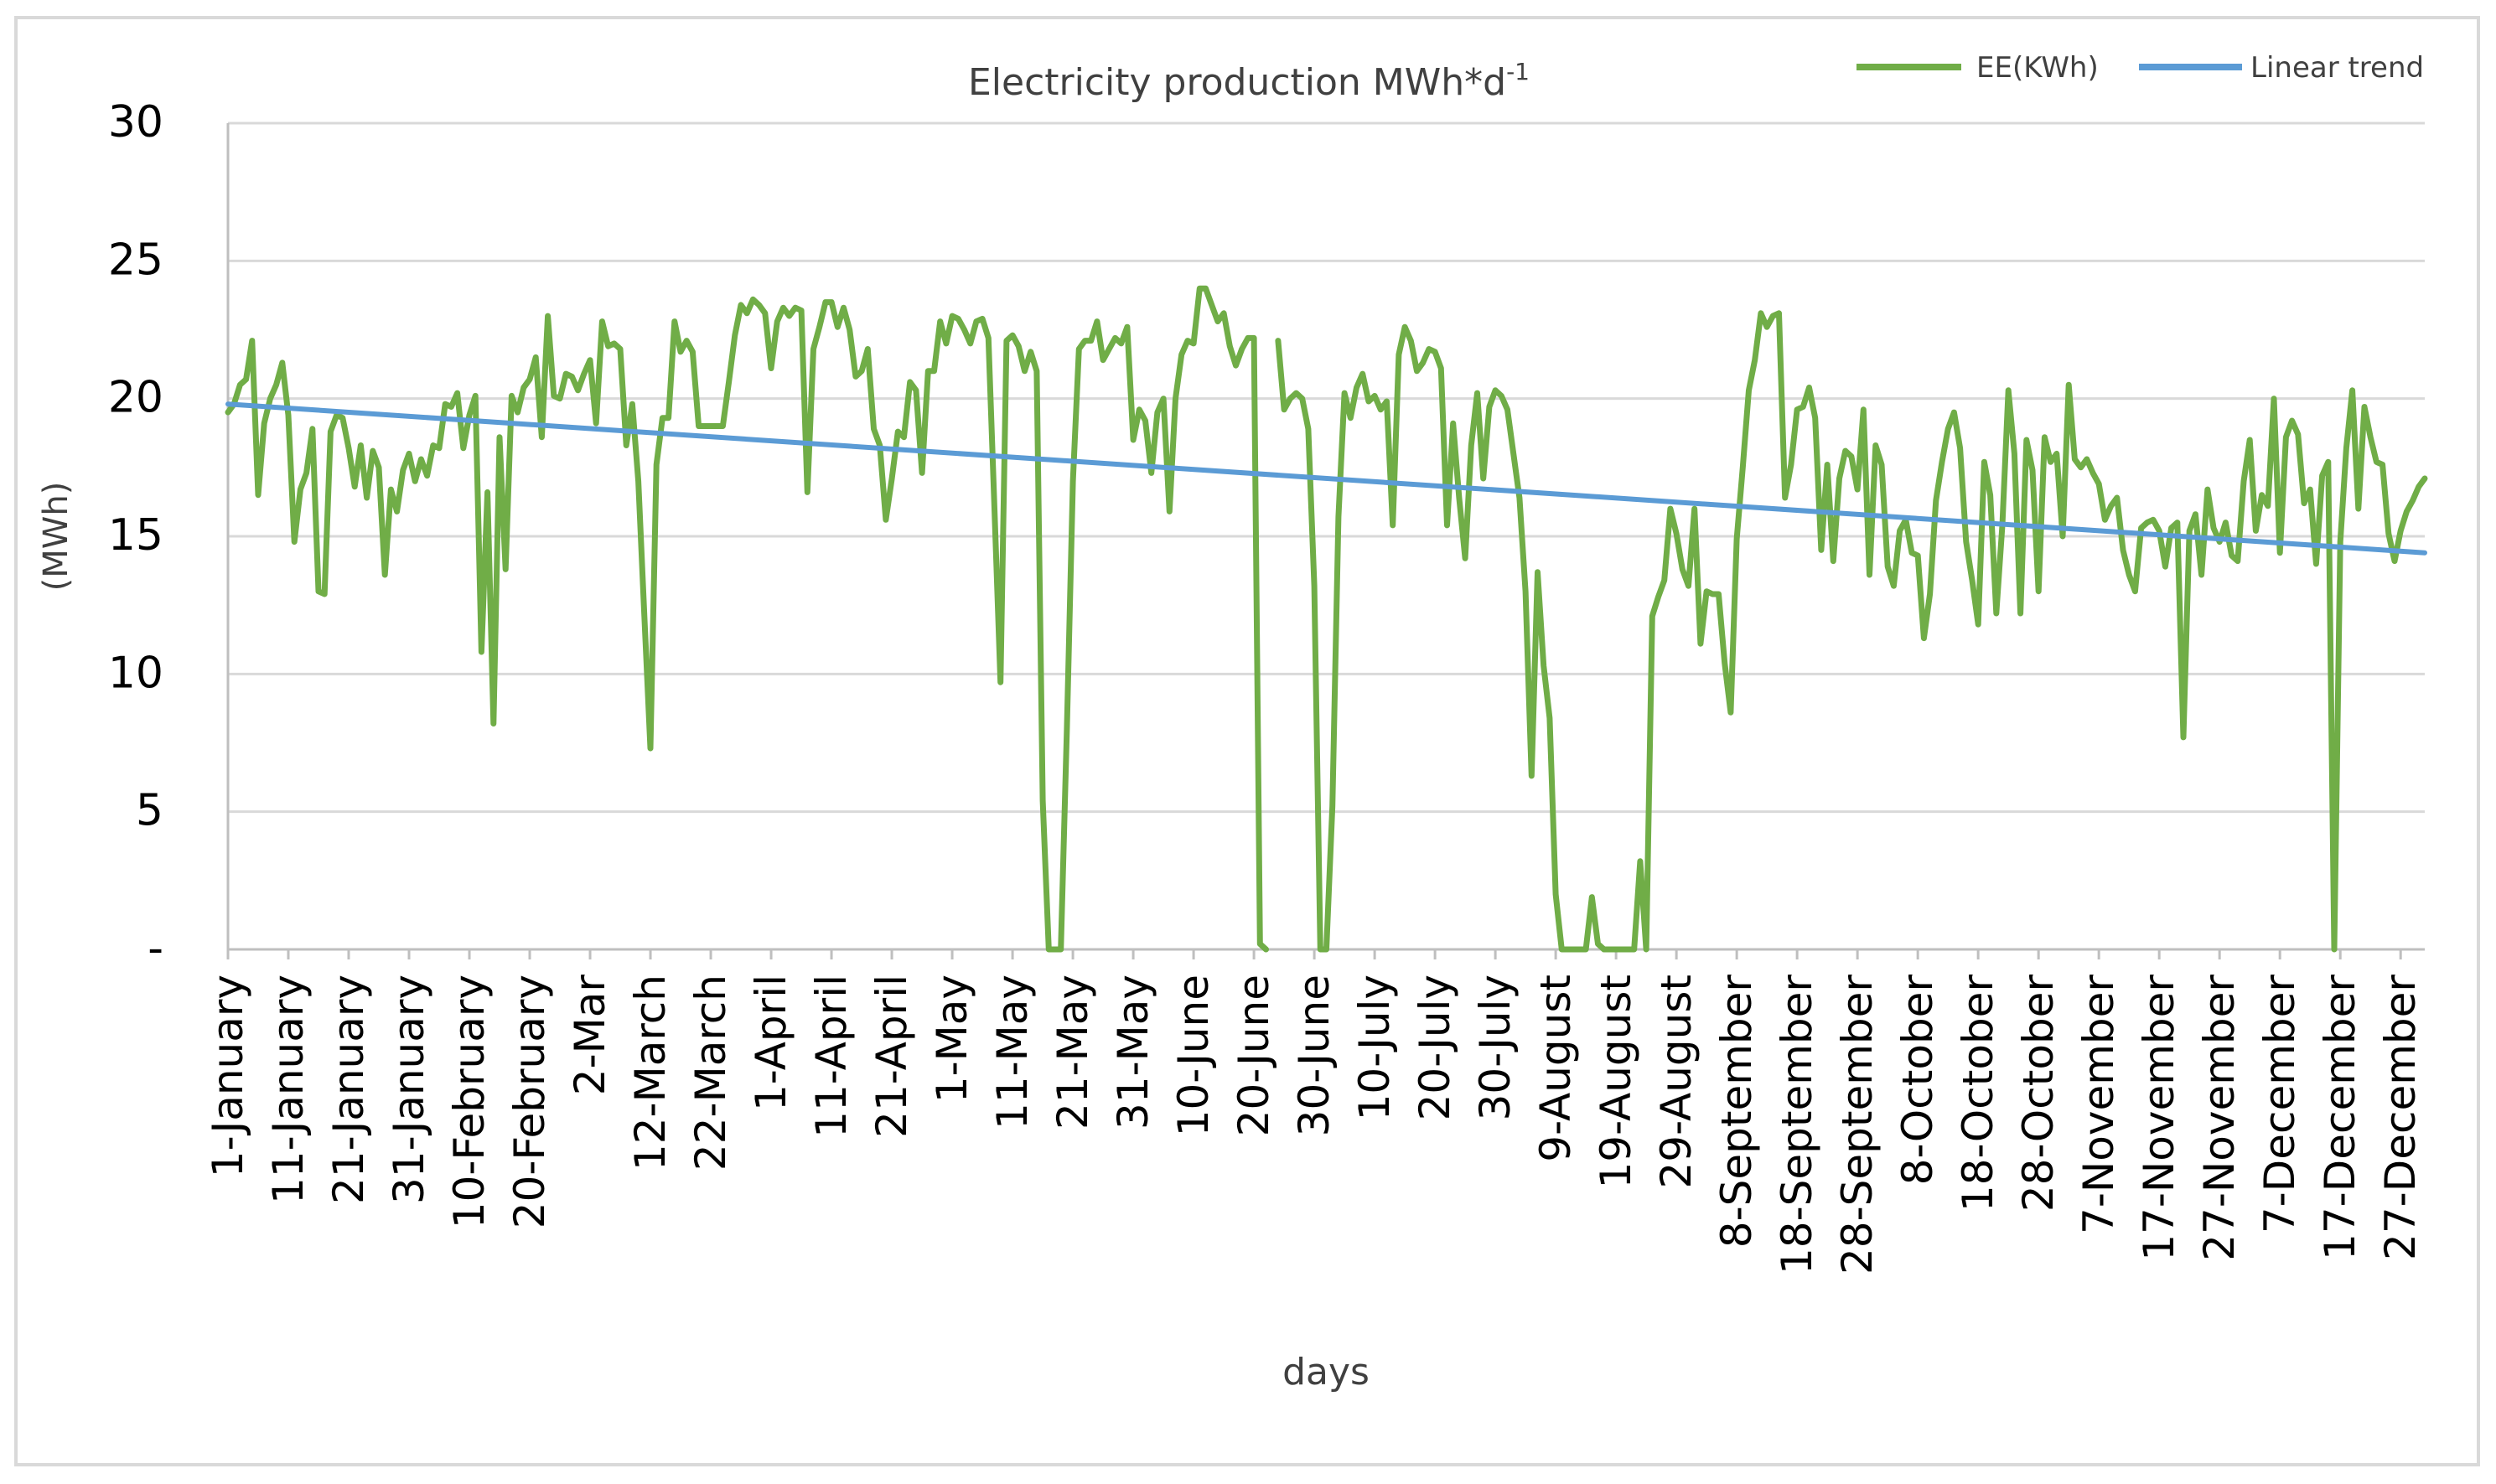 Image resolution: width=2496 pixels, height=1484 pixels. What do you see at coordinates (1193, 1055) in the screenshot?
I see `x-tick-label: 10-June` at bounding box center [1193, 1055].